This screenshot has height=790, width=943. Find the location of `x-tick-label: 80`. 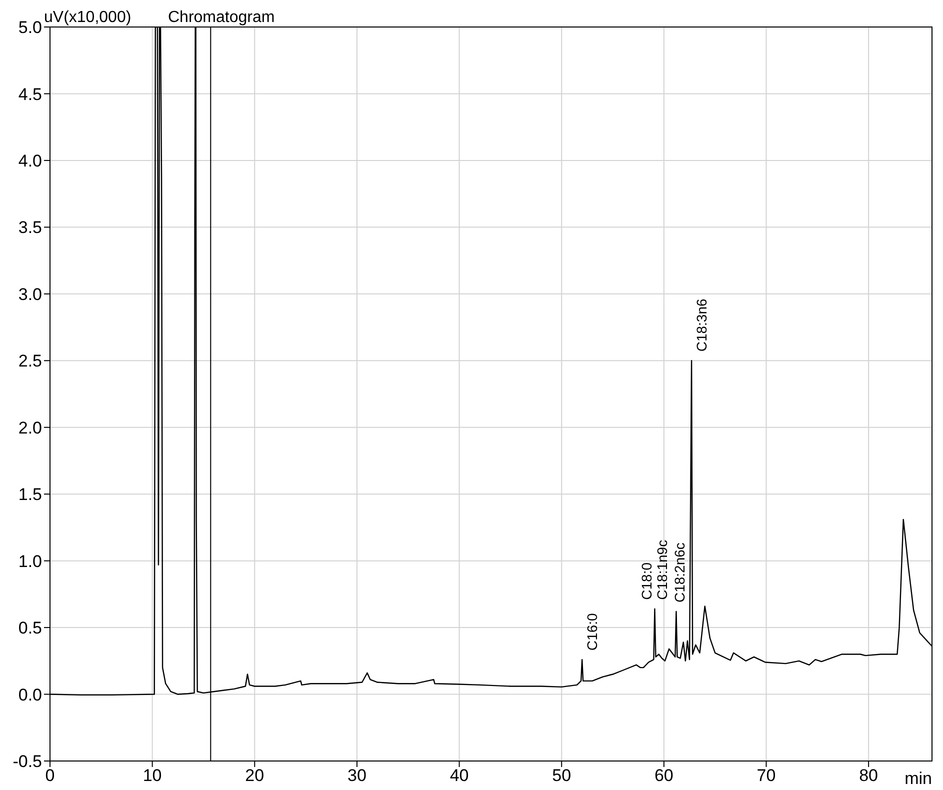

x-tick-label: 80 is located at coordinates (868, 776).